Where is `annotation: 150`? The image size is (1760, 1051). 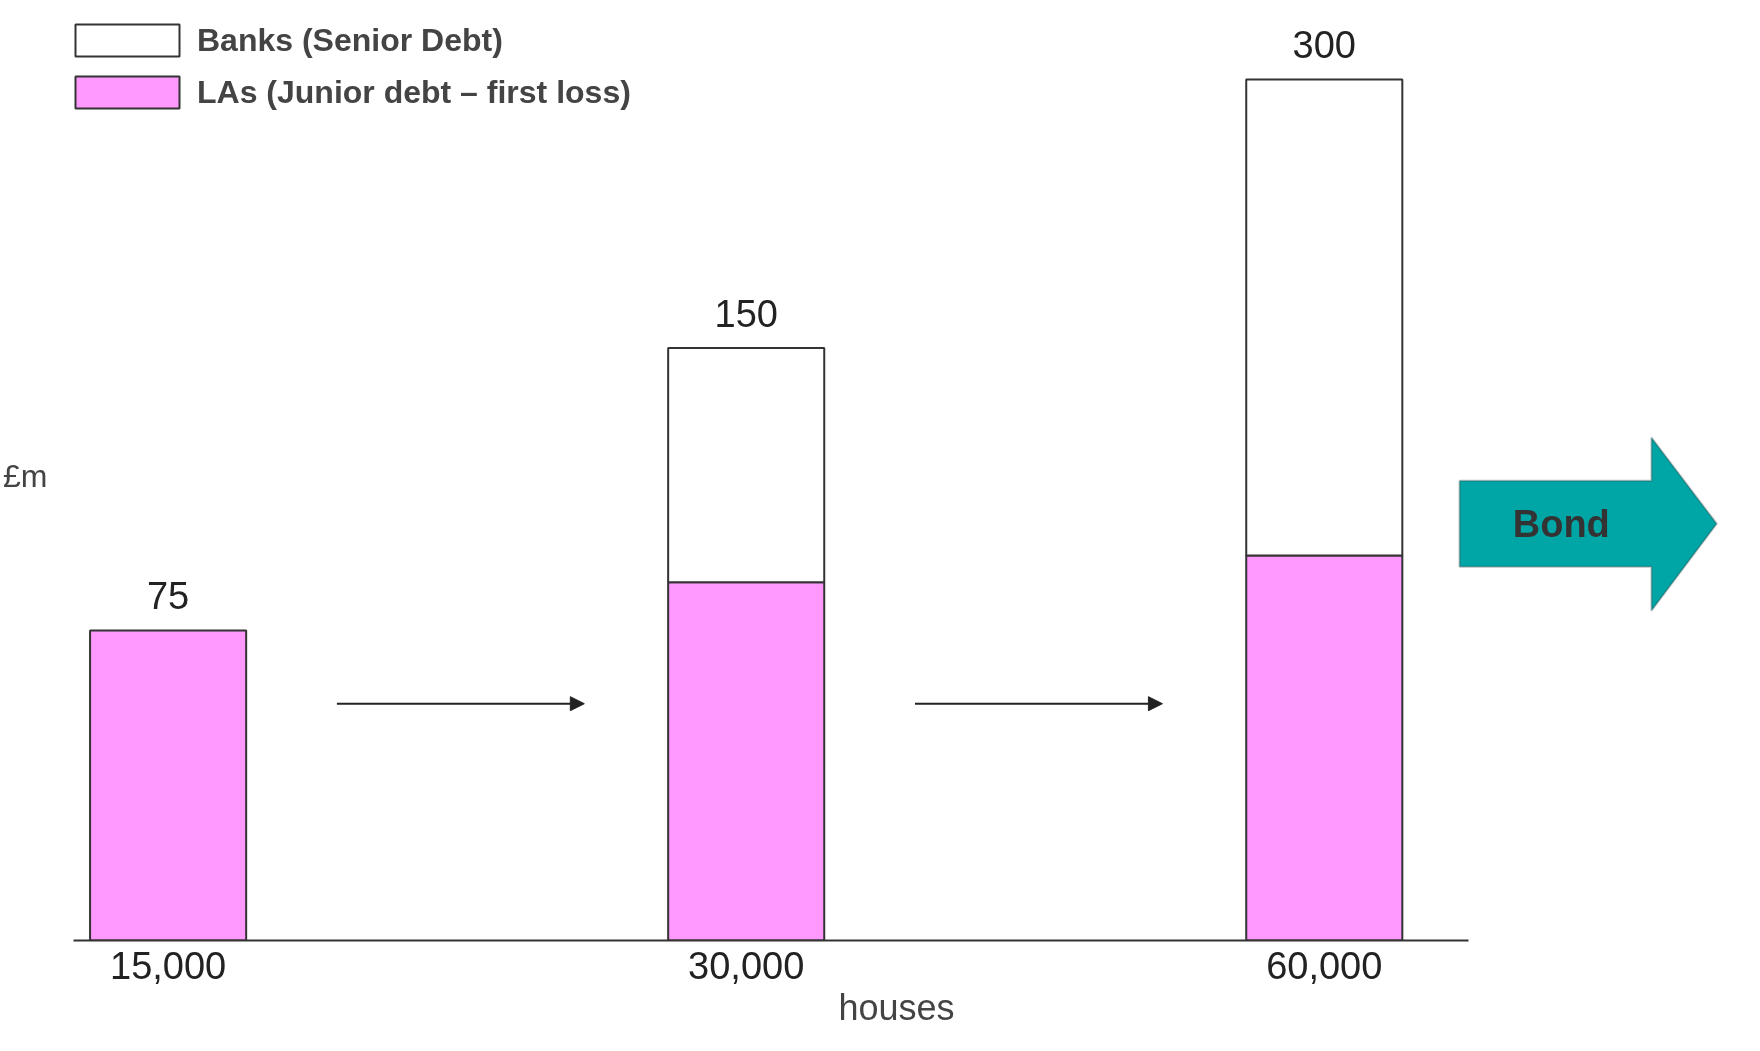 annotation: 150 is located at coordinates (746, 313).